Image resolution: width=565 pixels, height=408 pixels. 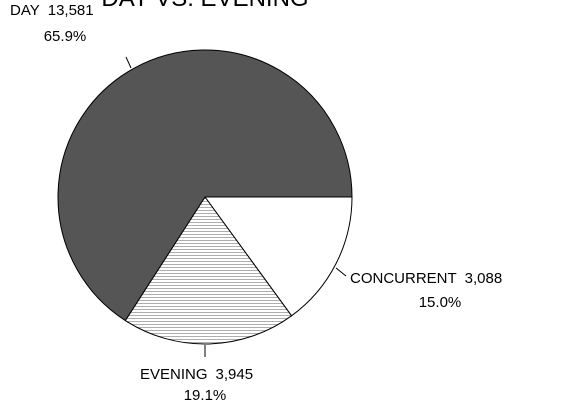 I want to click on slice-label: DAY, so click(x=25, y=10).